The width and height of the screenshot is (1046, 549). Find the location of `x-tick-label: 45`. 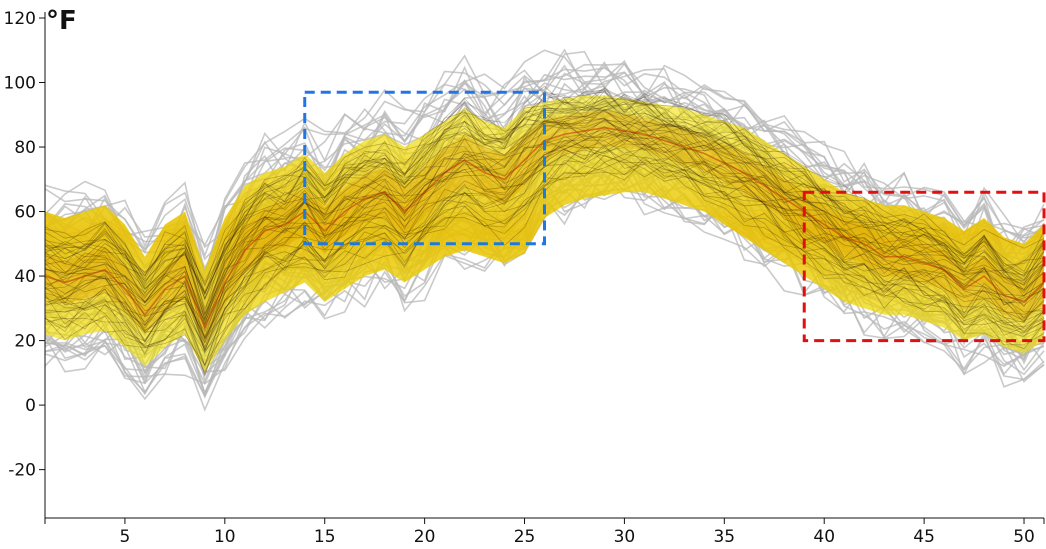

x-tick-label: 45 is located at coordinates (924, 537).